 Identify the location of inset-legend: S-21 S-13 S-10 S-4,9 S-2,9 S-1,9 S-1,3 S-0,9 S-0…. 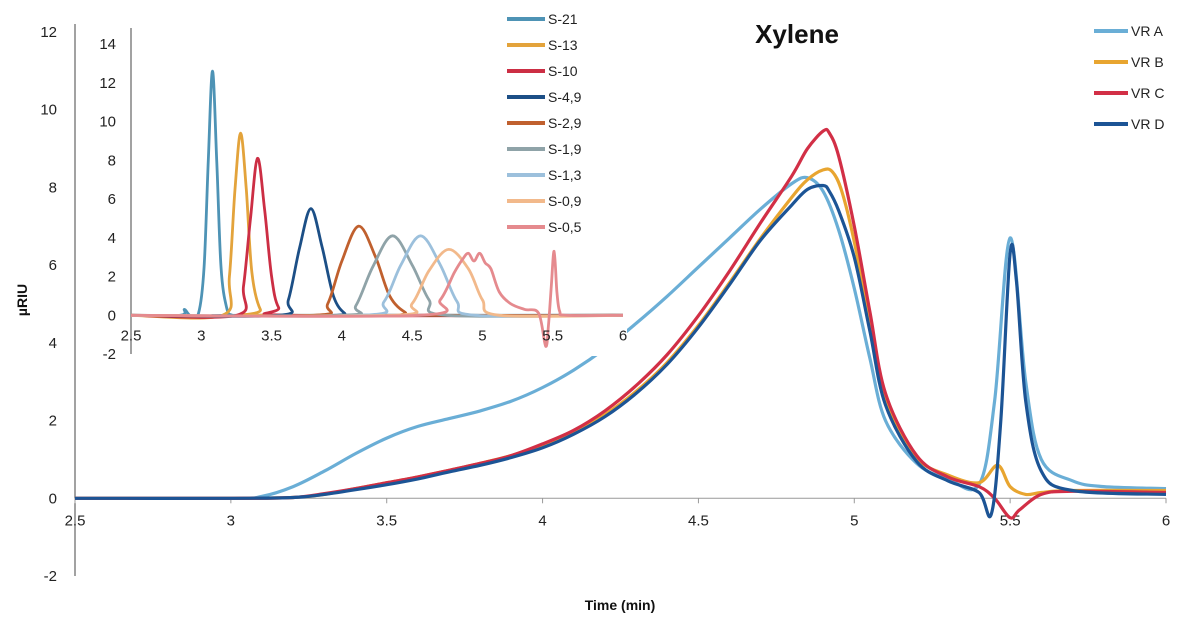
(544, 123).